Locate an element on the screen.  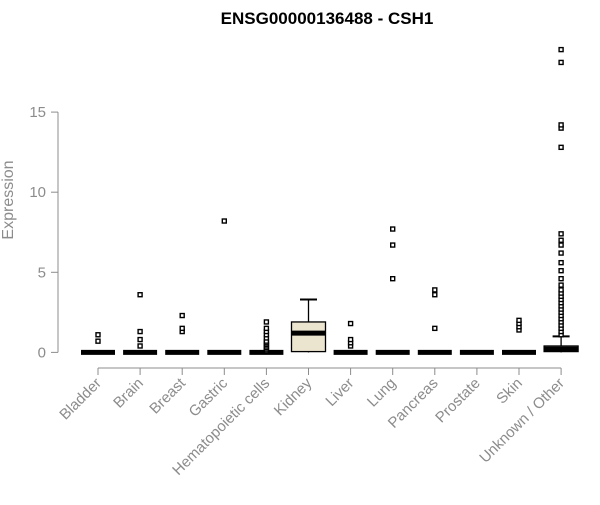
y-axis-label: Expression is located at coordinates (8, 199).